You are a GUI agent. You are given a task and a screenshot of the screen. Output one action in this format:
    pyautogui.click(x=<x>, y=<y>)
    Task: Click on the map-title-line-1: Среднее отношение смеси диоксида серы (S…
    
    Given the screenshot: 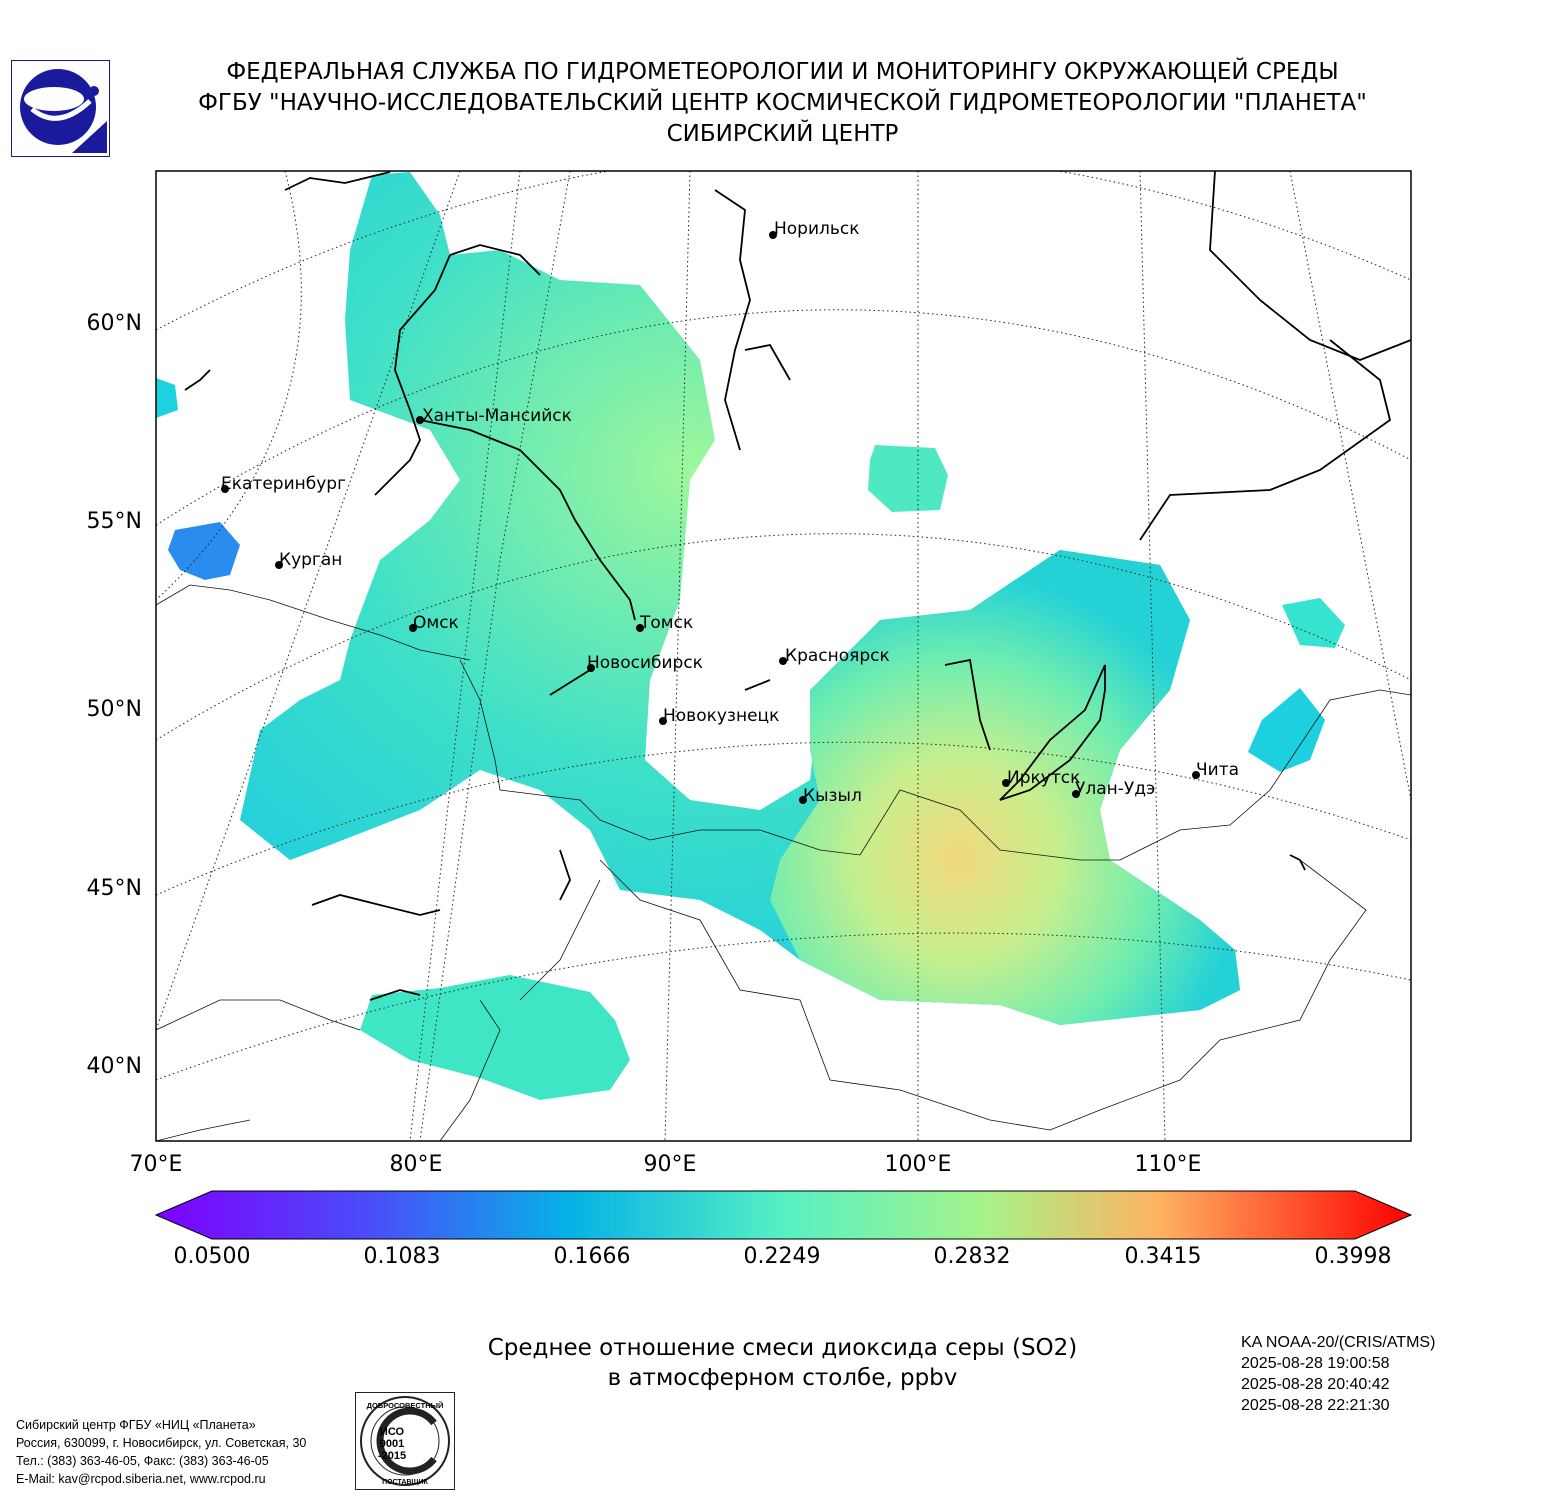 What is the action you would take?
    pyautogui.click(x=782, y=1348)
    